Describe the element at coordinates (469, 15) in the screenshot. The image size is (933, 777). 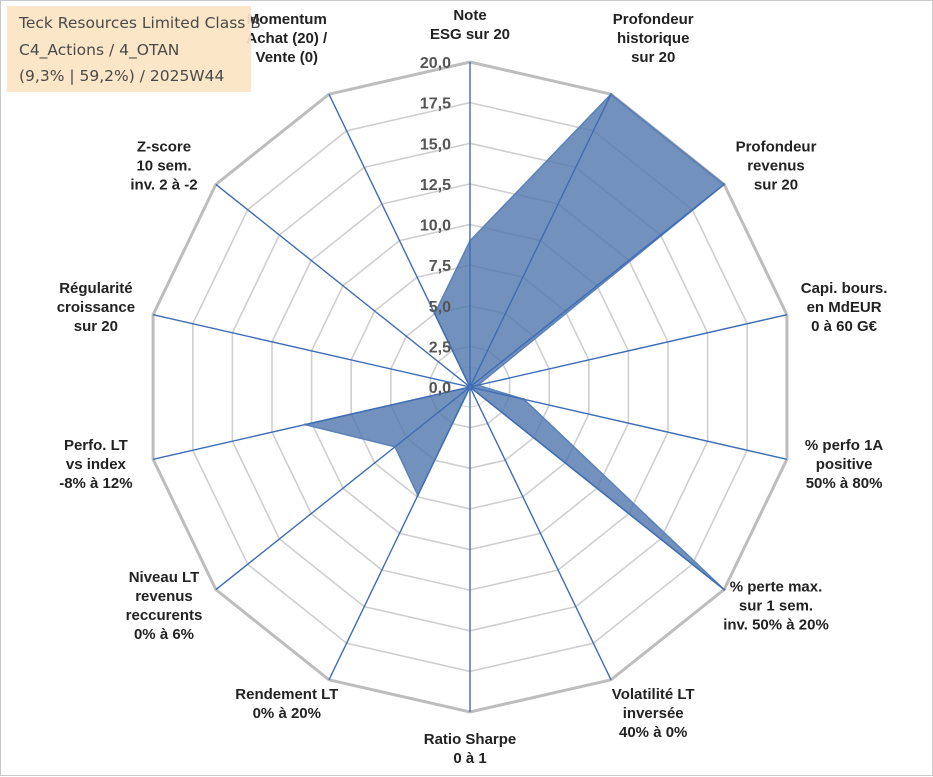
I see `axis-label-line: Note` at that location.